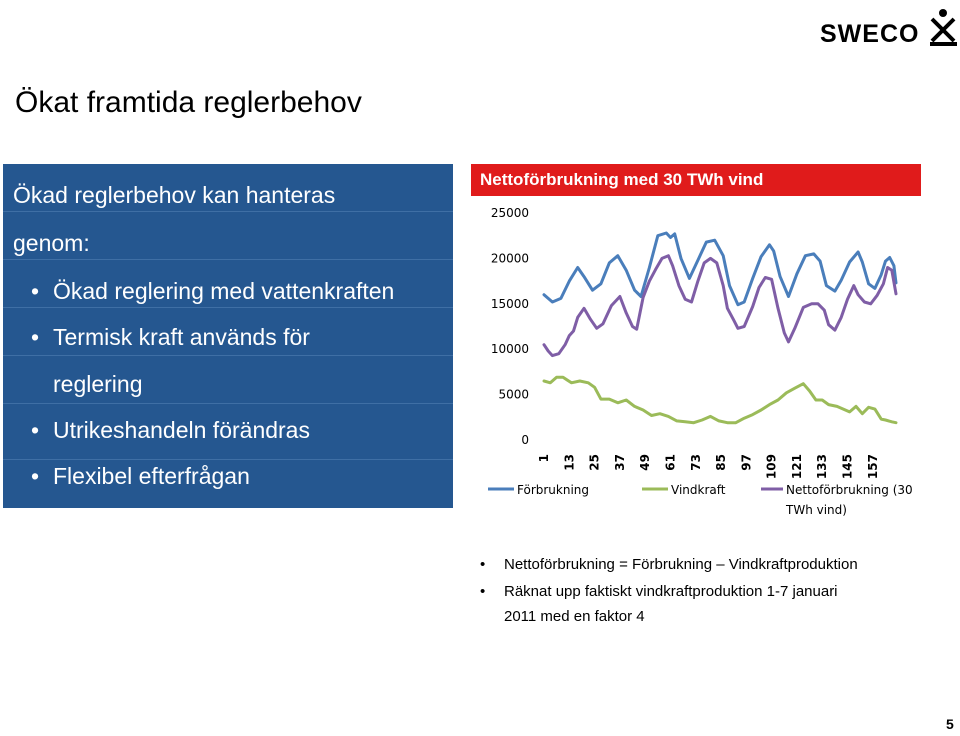 This screenshot has height=736, width=960. Describe the element at coordinates (848, 466) in the screenshot. I see `x-tick-label: 145` at that location.